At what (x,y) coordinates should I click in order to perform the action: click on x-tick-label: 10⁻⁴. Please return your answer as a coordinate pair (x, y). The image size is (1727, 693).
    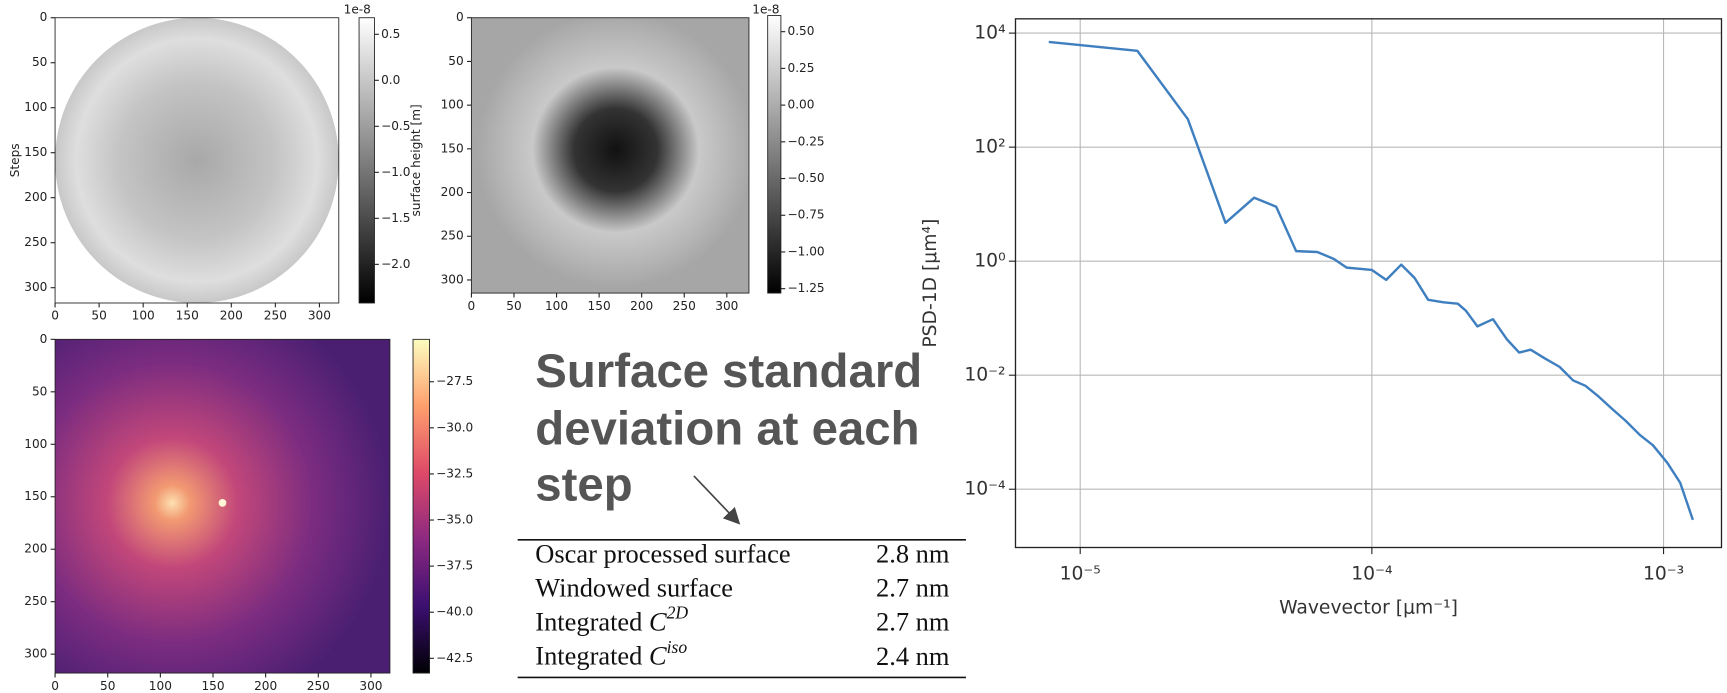
    Looking at the image, I should click on (1371, 573).